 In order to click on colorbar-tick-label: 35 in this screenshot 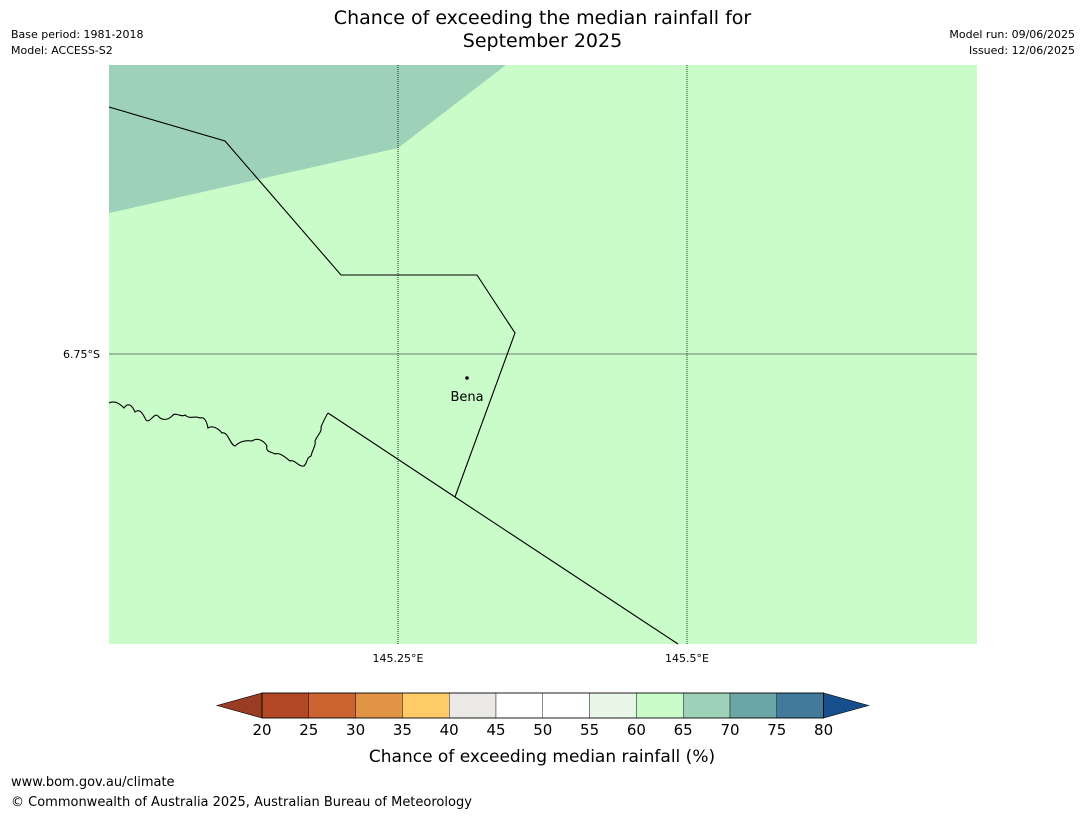, I will do `click(402, 730)`.